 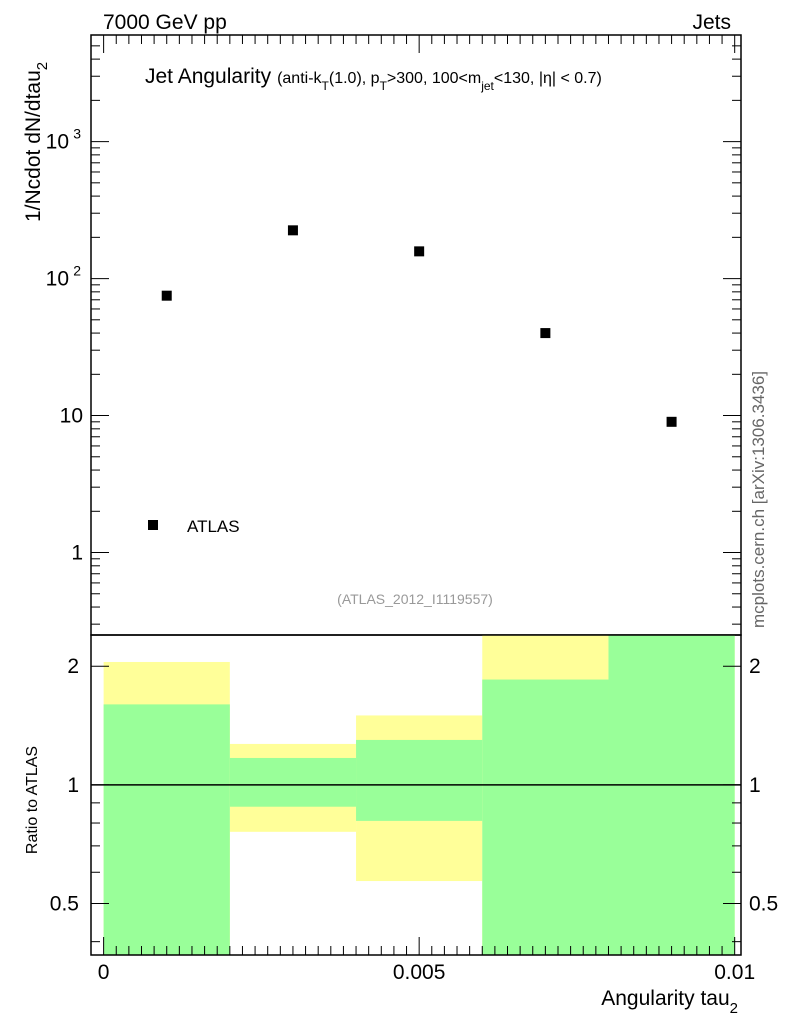 What do you see at coordinates (213, 526) in the screenshot?
I see `legend-label-atlas: ATLAS` at bounding box center [213, 526].